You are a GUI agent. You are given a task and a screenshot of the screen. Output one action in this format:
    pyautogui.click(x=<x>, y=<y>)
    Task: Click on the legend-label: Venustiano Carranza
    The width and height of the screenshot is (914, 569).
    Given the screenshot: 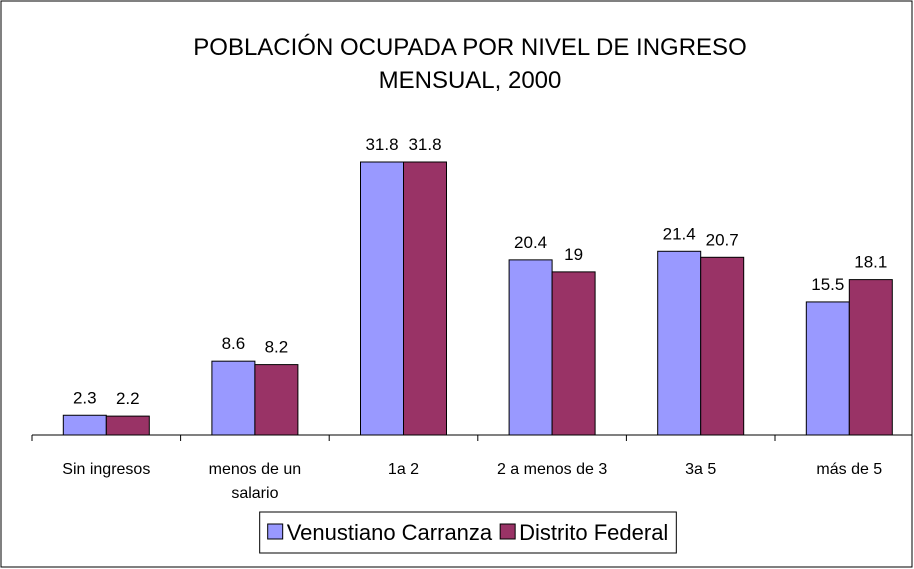 What is the action you would take?
    pyautogui.click(x=390, y=532)
    